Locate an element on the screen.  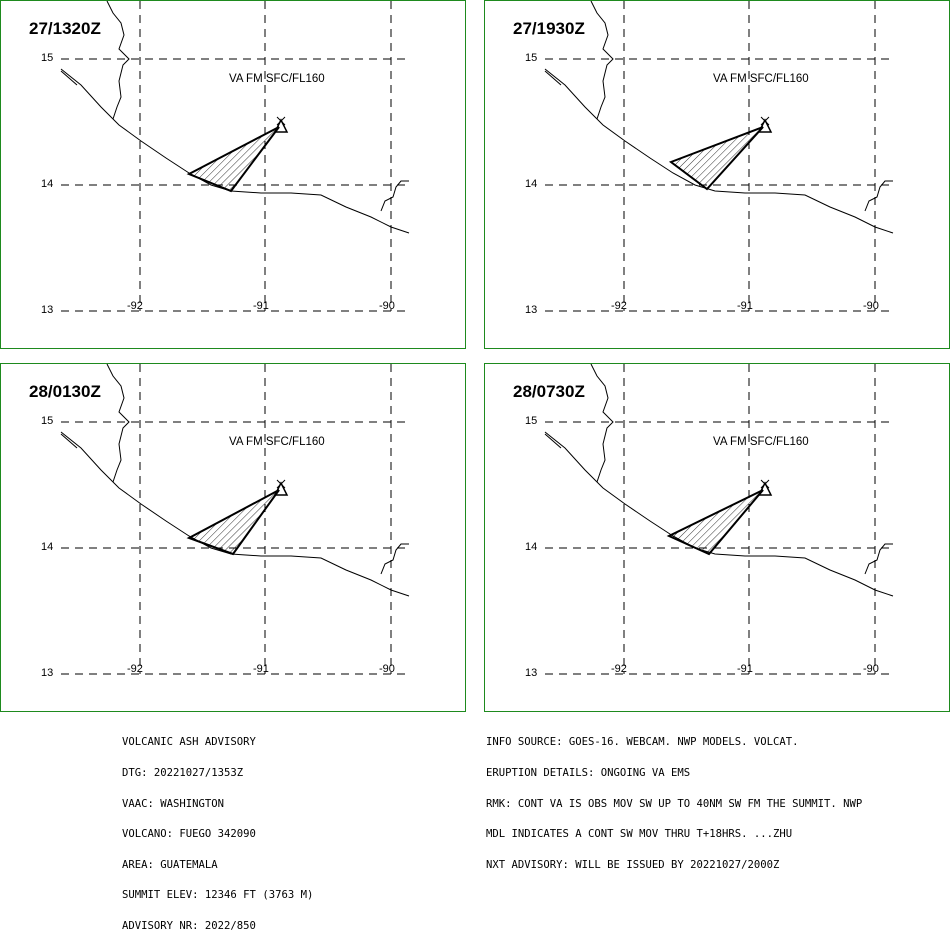
advisory-area: AREA: GUATEMALA is located at coordinates (170, 864).